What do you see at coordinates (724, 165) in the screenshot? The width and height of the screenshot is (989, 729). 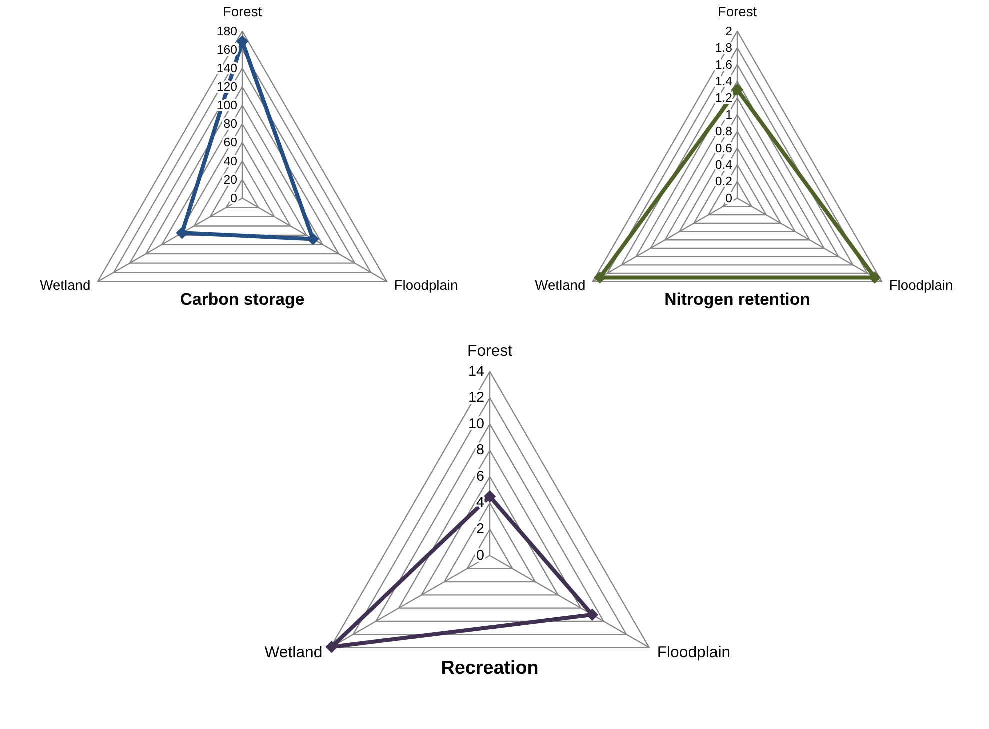 I see `y-tick-label: 0.4` at bounding box center [724, 165].